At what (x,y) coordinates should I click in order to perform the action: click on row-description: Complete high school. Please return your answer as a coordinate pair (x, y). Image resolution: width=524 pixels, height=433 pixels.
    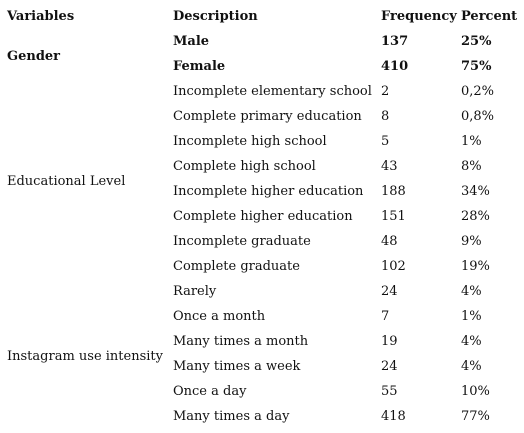
    Looking at the image, I should click on (244, 166).